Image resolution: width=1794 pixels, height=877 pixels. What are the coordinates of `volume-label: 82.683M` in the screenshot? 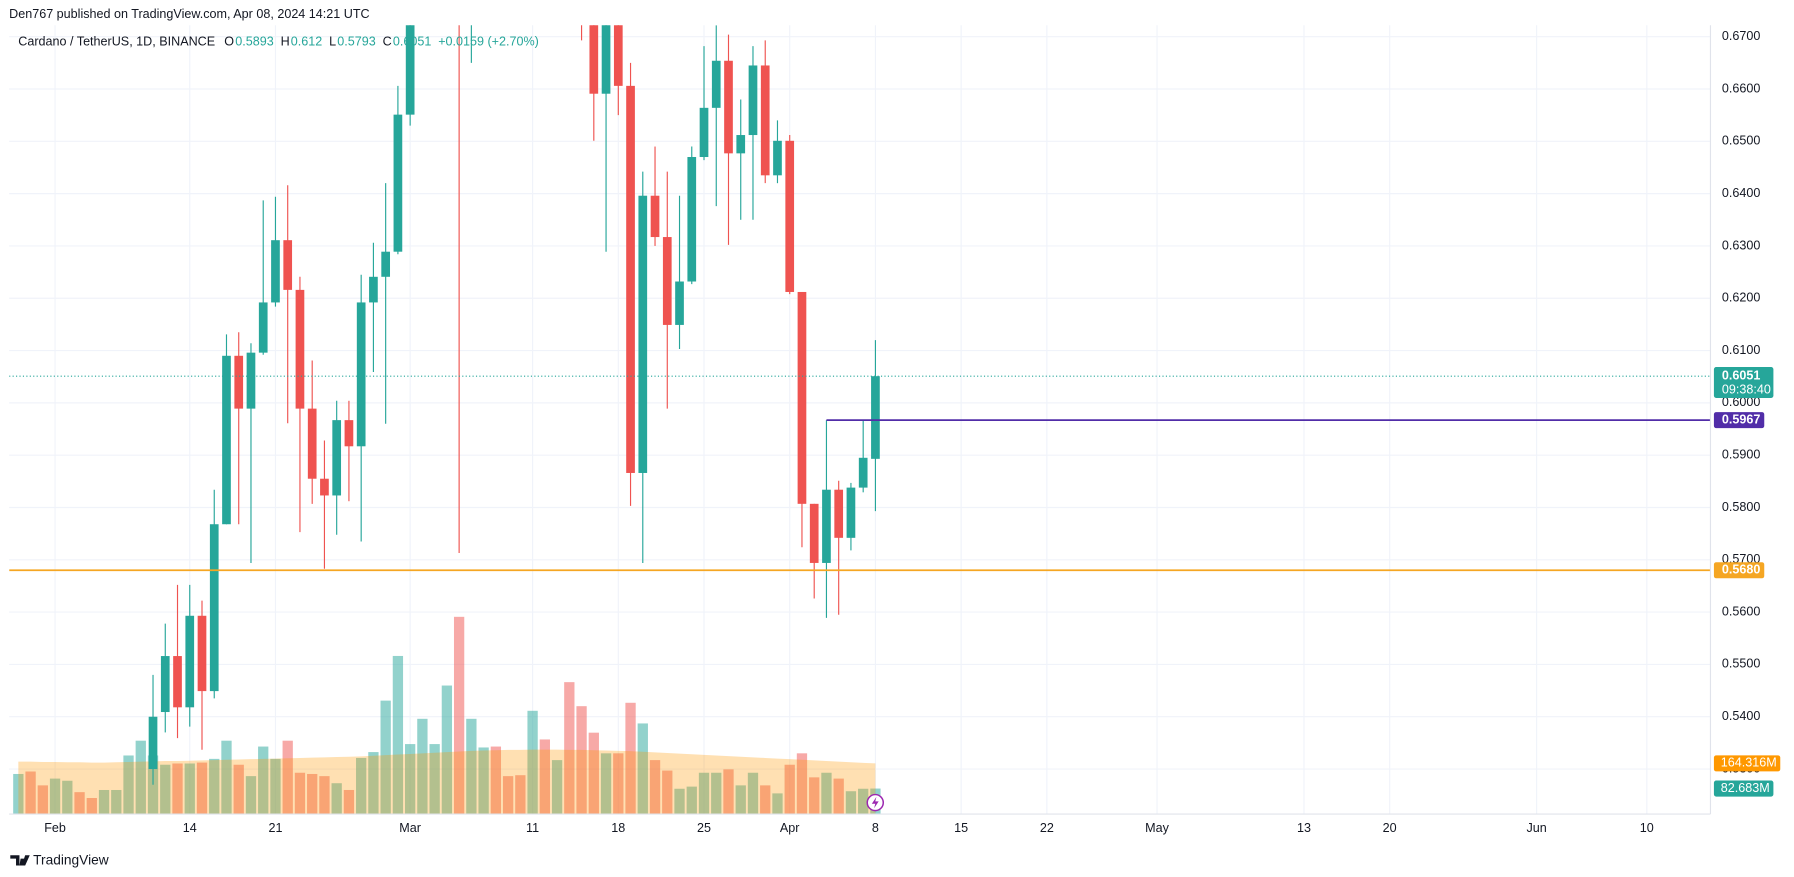 It's located at (1745, 788).